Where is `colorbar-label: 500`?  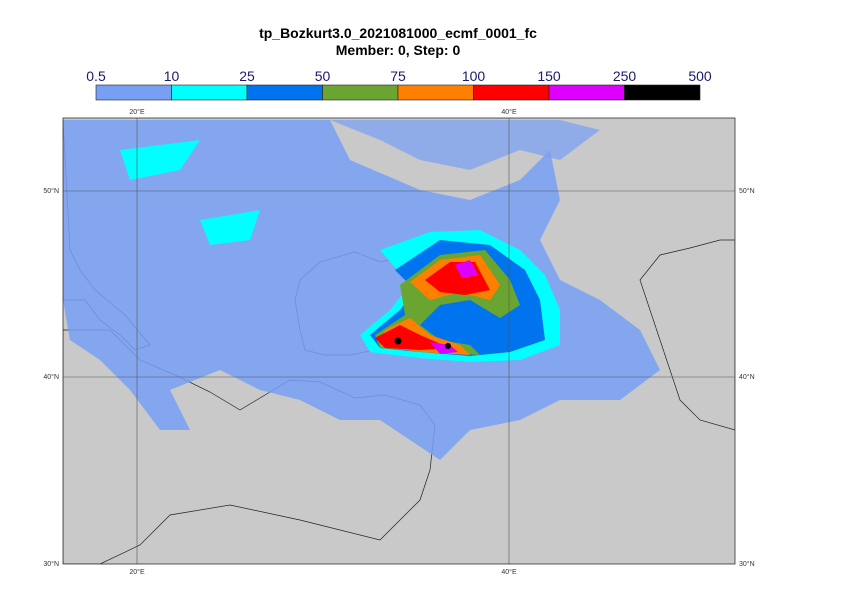 colorbar-label: 500 is located at coordinates (700, 76).